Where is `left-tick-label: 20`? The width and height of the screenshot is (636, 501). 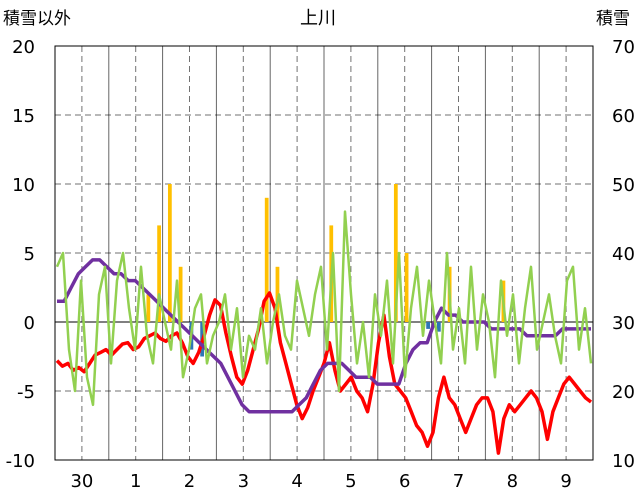
left-tick-label: 20 is located at coordinates (23, 47).